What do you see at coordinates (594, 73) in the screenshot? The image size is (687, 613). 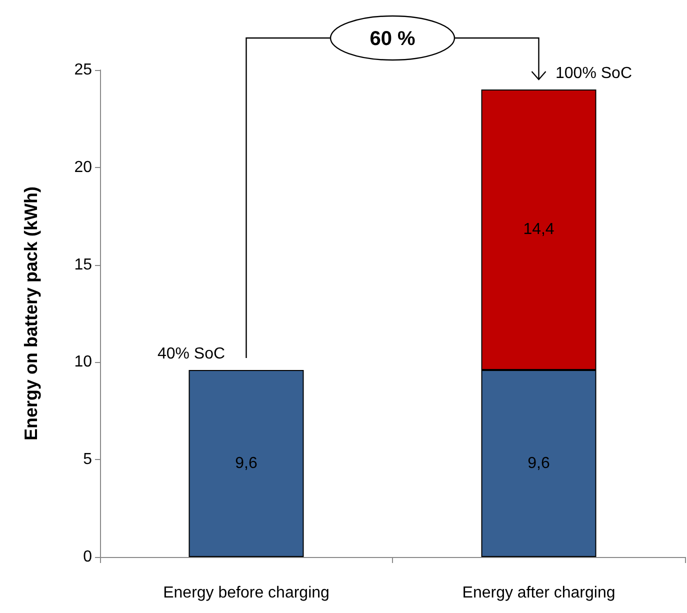 I see `annotation: 100% SoC` at bounding box center [594, 73].